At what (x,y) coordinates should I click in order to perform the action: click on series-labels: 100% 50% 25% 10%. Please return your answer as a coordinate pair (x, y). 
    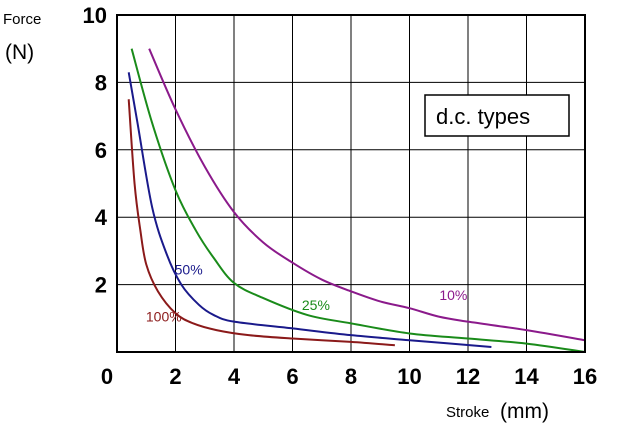
    Looking at the image, I should click on (306, 292).